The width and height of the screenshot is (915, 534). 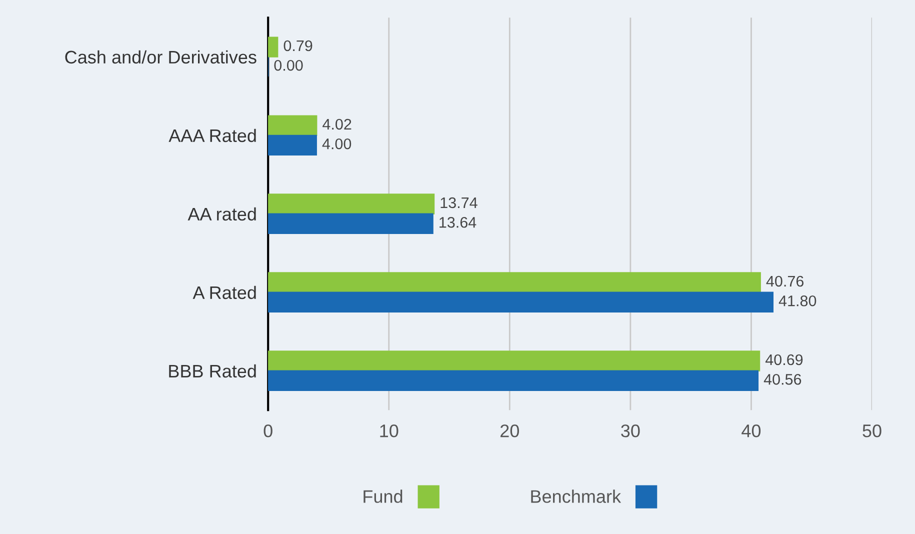 What do you see at coordinates (458, 222) in the screenshot?
I see `data-label: 13.64` at bounding box center [458, 222].